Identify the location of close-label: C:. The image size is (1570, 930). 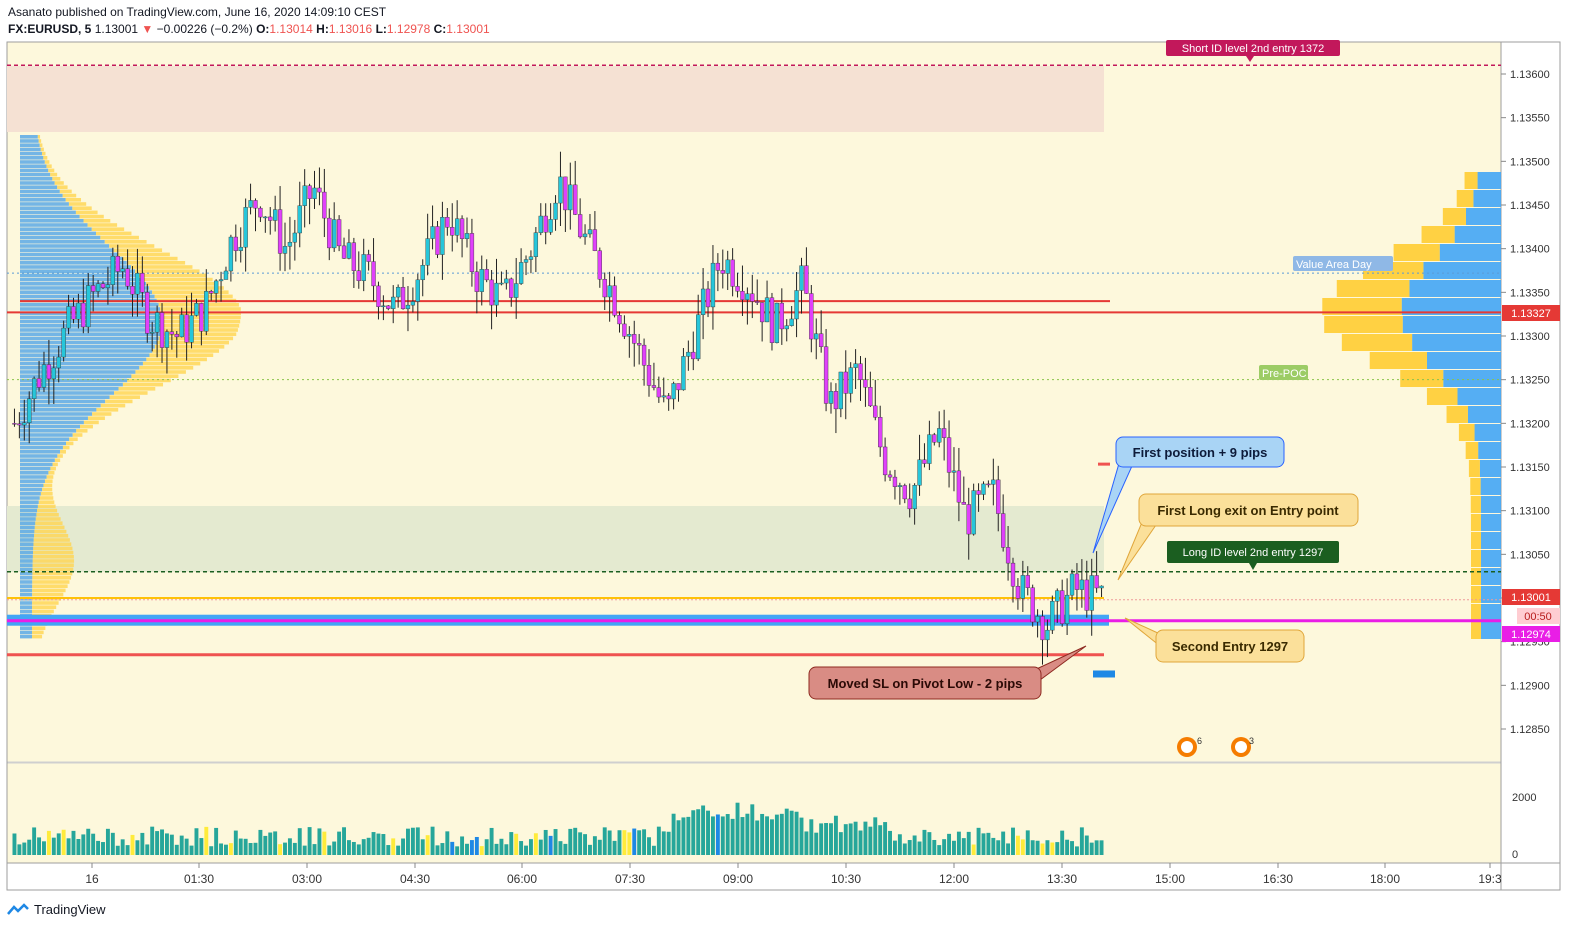
(440, 29).